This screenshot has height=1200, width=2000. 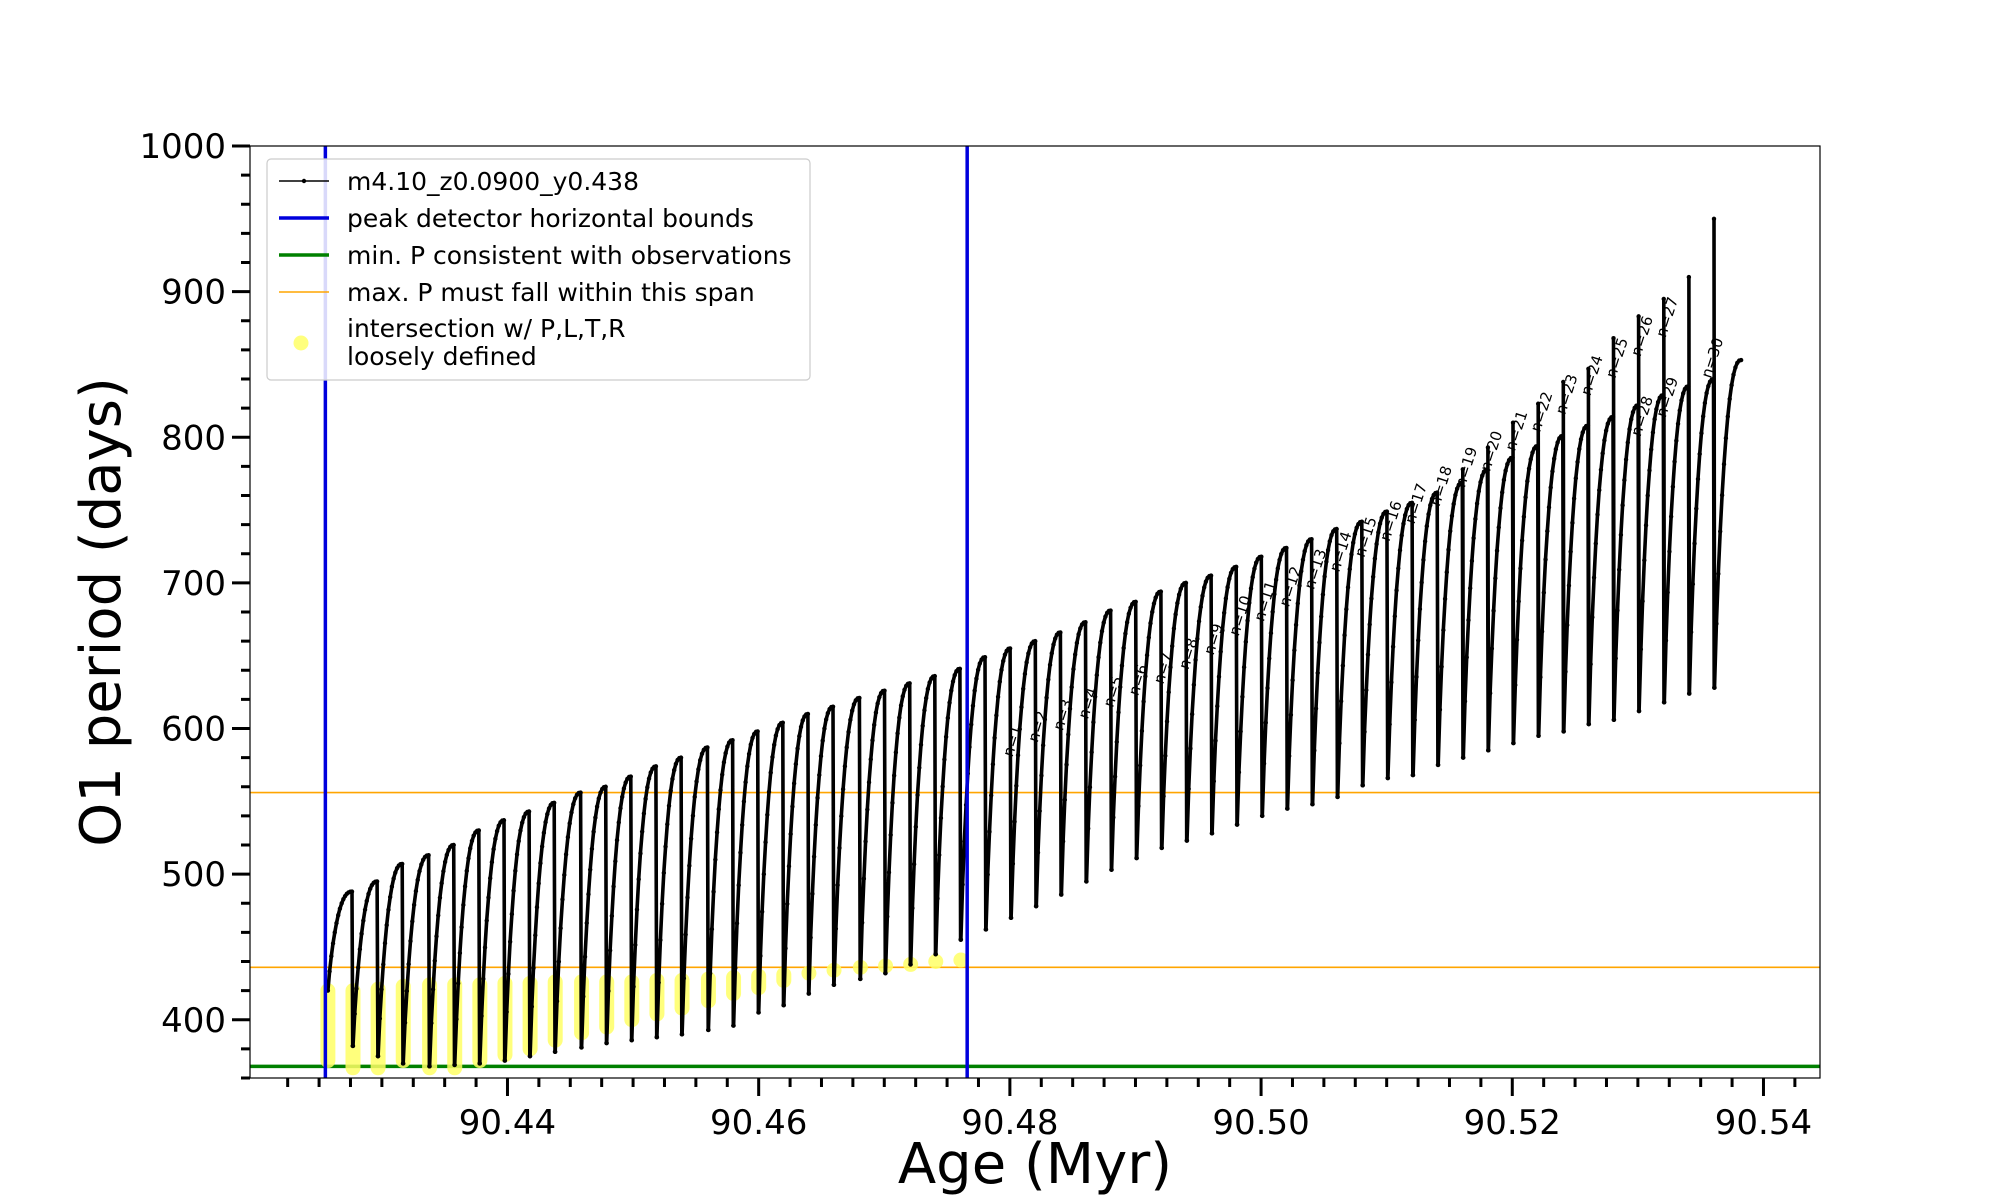 What do you see at coordinates (193, 1021) in the screenshot?
I see `y-tick-label: 400` at bounding box center [193, 1021].